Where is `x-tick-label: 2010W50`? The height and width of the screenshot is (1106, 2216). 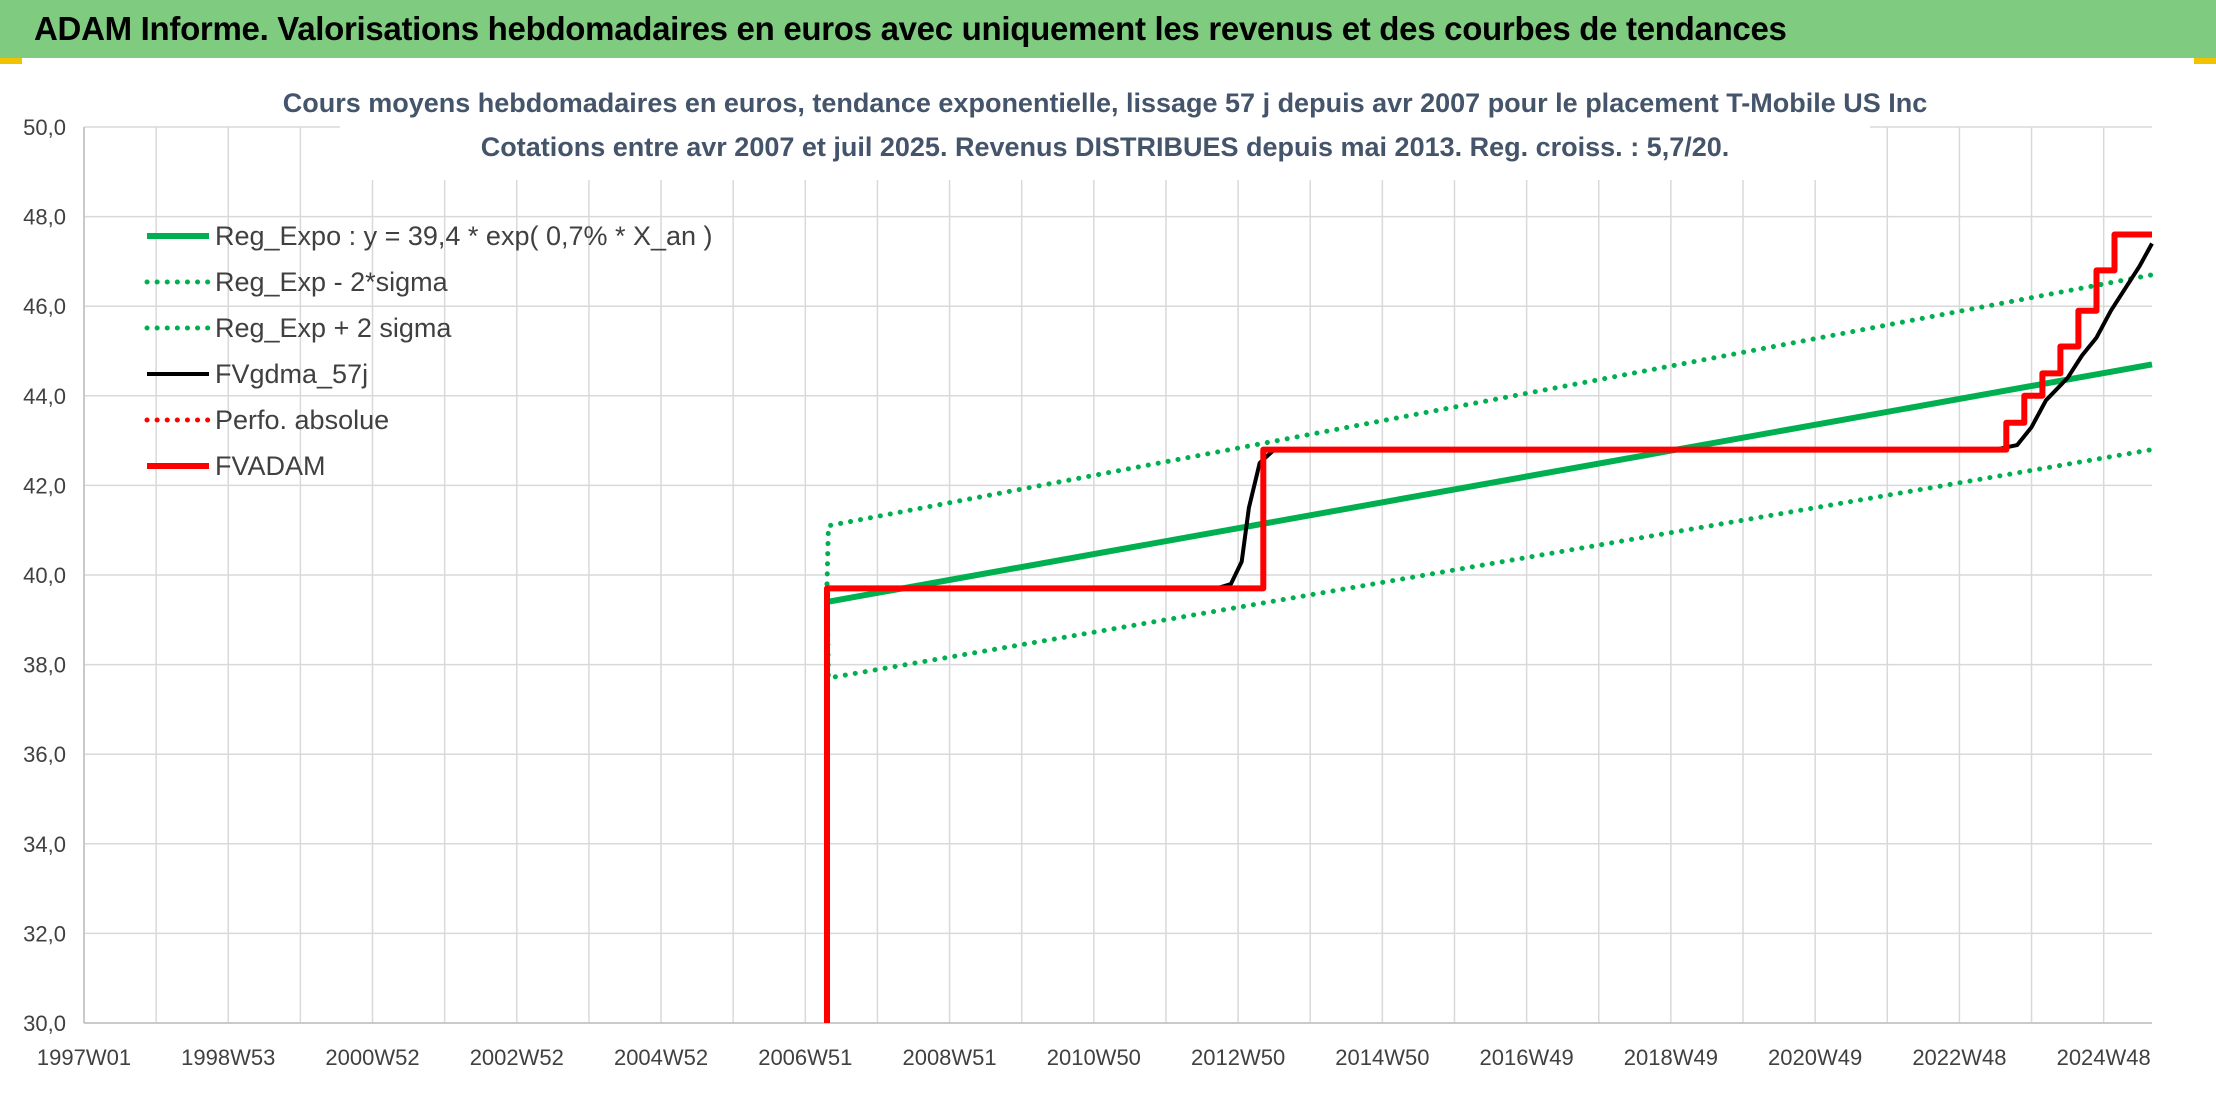 x-tick-label: 2010W50 is located at coordinates (1094, 1057).